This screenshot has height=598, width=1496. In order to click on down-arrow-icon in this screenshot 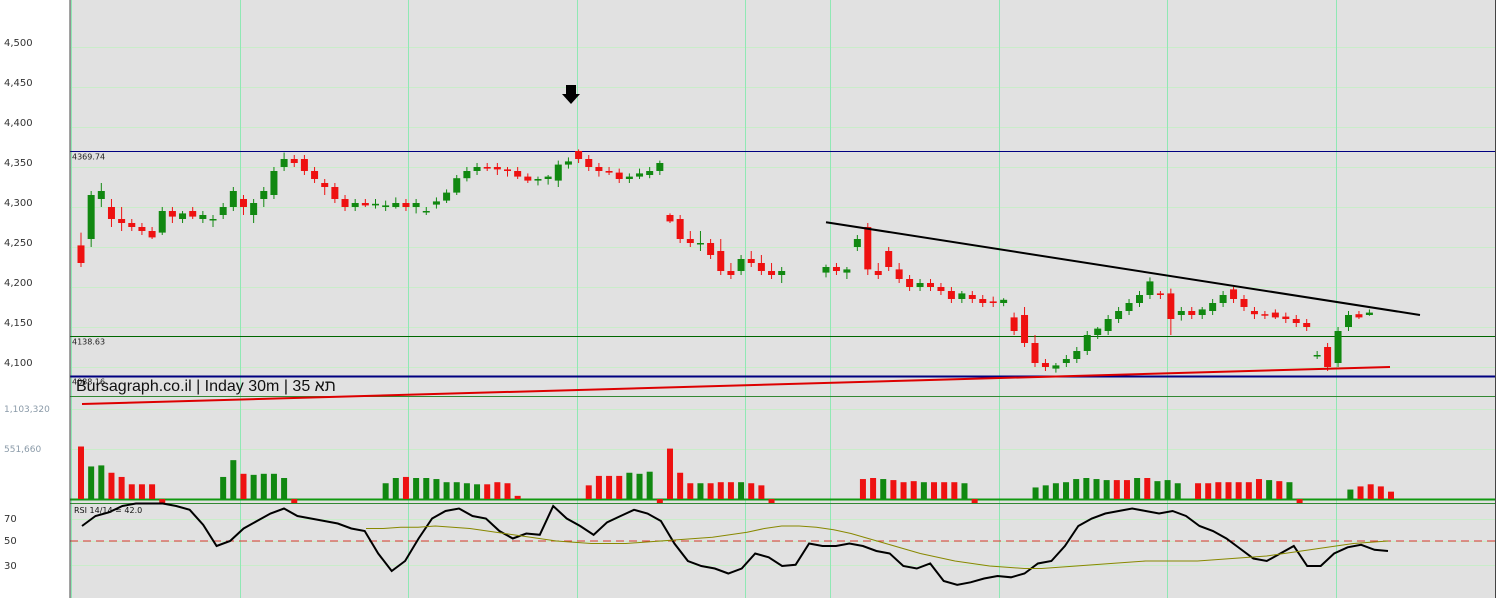, I will do `click(571, 94)`.